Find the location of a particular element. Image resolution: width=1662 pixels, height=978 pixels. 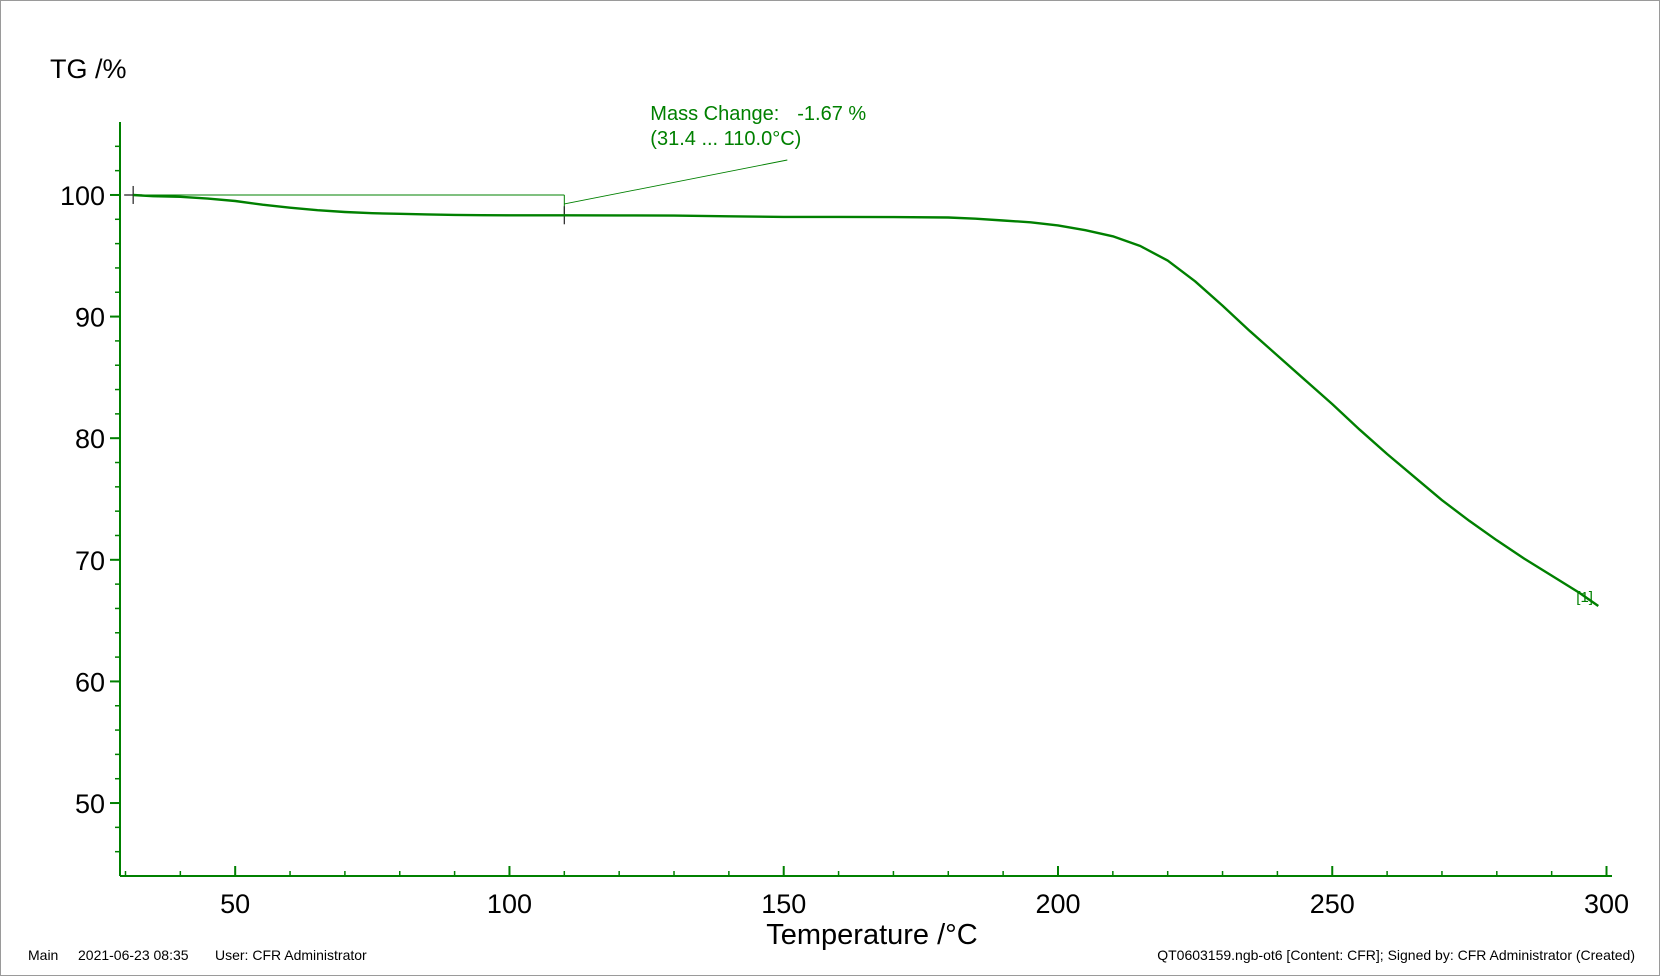

annotation-leader-line is located at coordinates (676, 182).